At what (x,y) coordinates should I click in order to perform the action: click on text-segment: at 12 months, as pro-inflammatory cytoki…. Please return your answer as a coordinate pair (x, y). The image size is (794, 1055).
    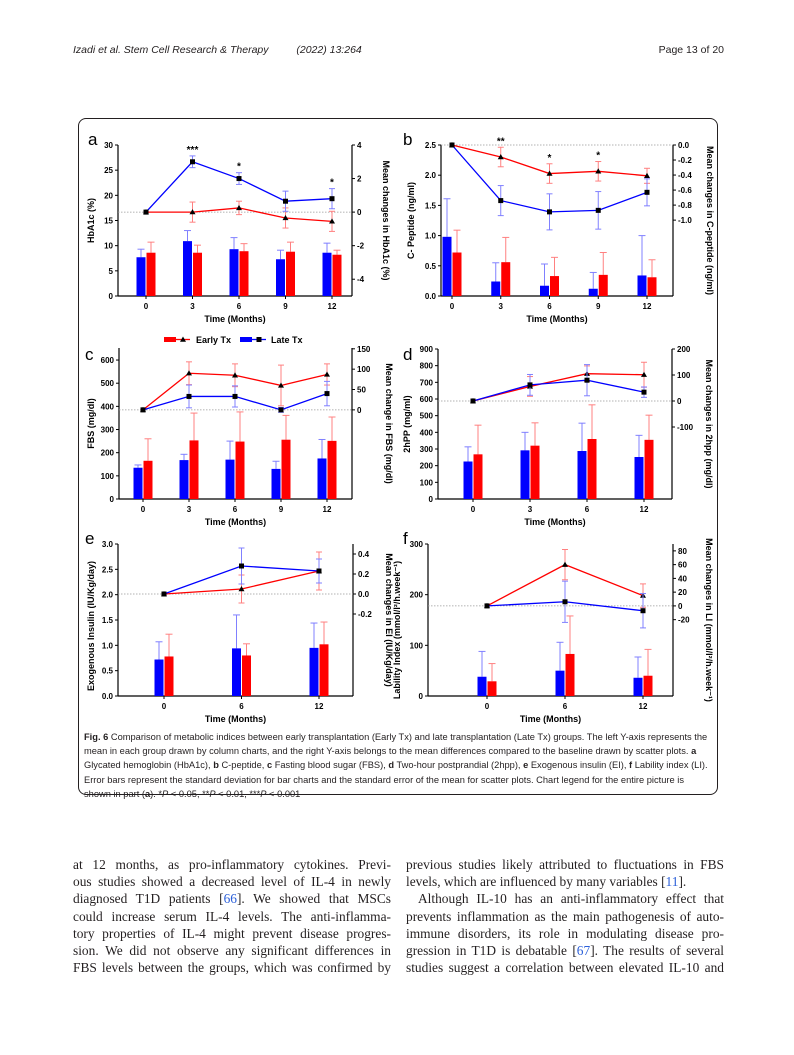
    Looking at the image, I should click on (232, 864).